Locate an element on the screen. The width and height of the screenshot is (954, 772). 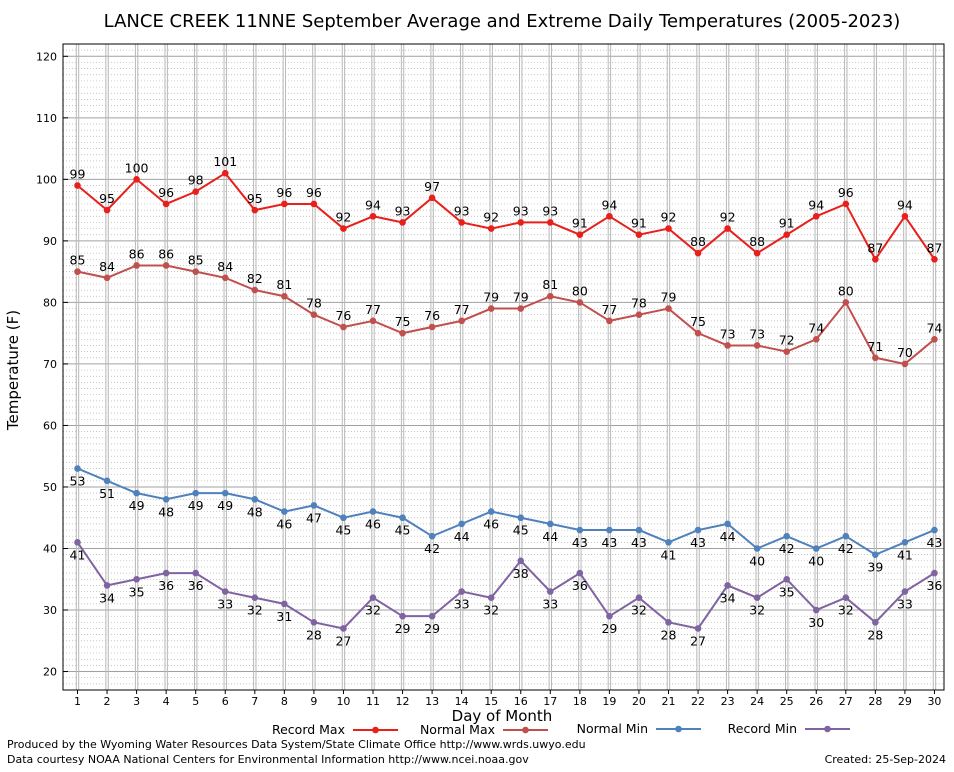
y-tick-label: 40 is located at coordinates (50, 548).